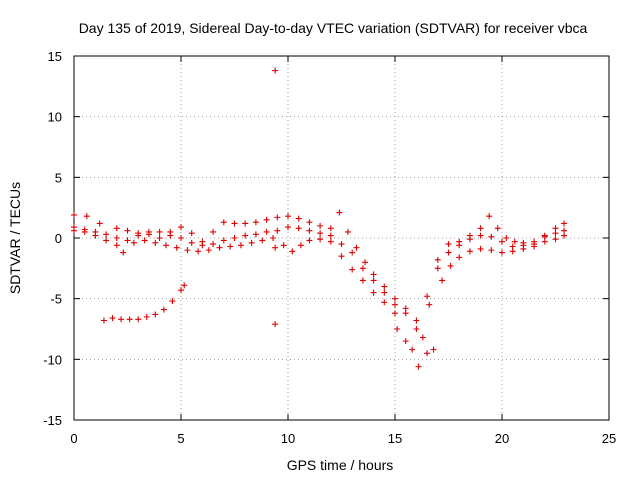 This screenshot has height=480, width=640. I want to click on series-outliers, so click(336, 199).